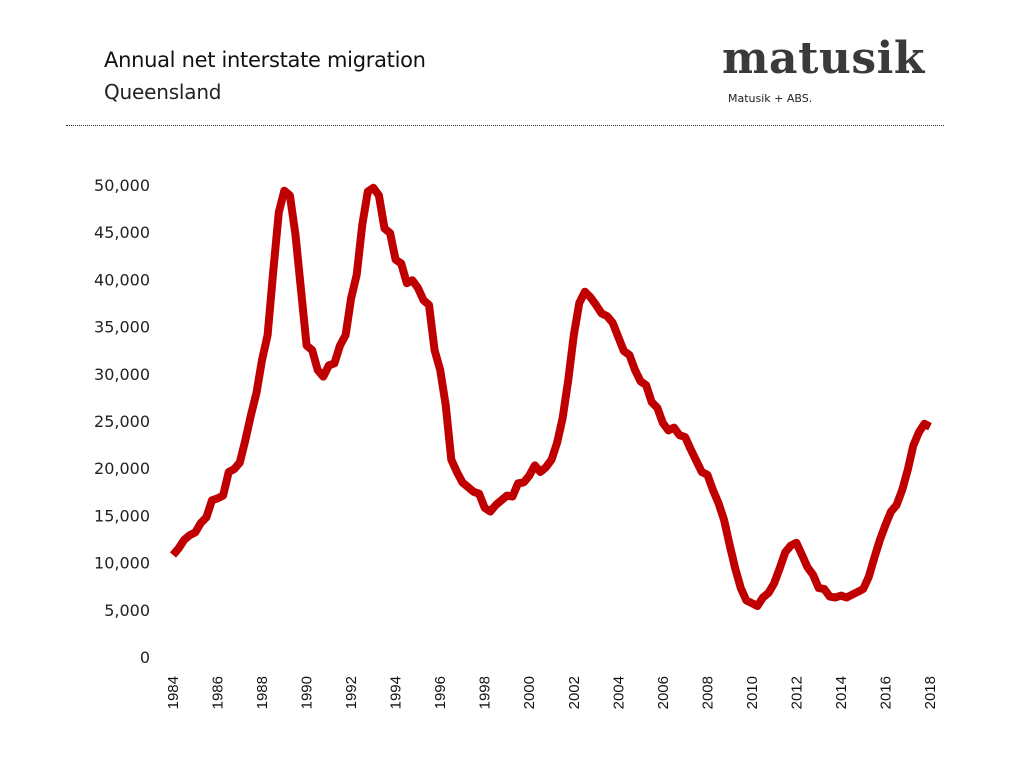 The image size is (1024, 768). What do you see at coordinates (163, 92) in the screenshot?
I see `chart-subtitle: Queensland` at bounding box center [163, 92].